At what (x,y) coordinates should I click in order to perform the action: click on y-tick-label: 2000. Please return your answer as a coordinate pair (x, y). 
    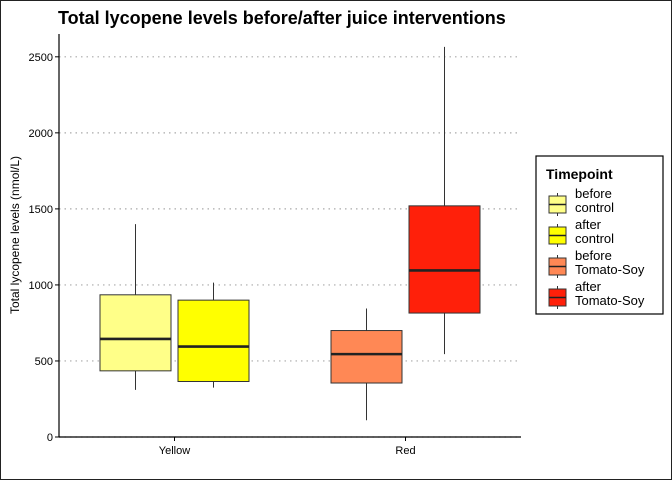
    Looking at the image, I should click on (41, 134).